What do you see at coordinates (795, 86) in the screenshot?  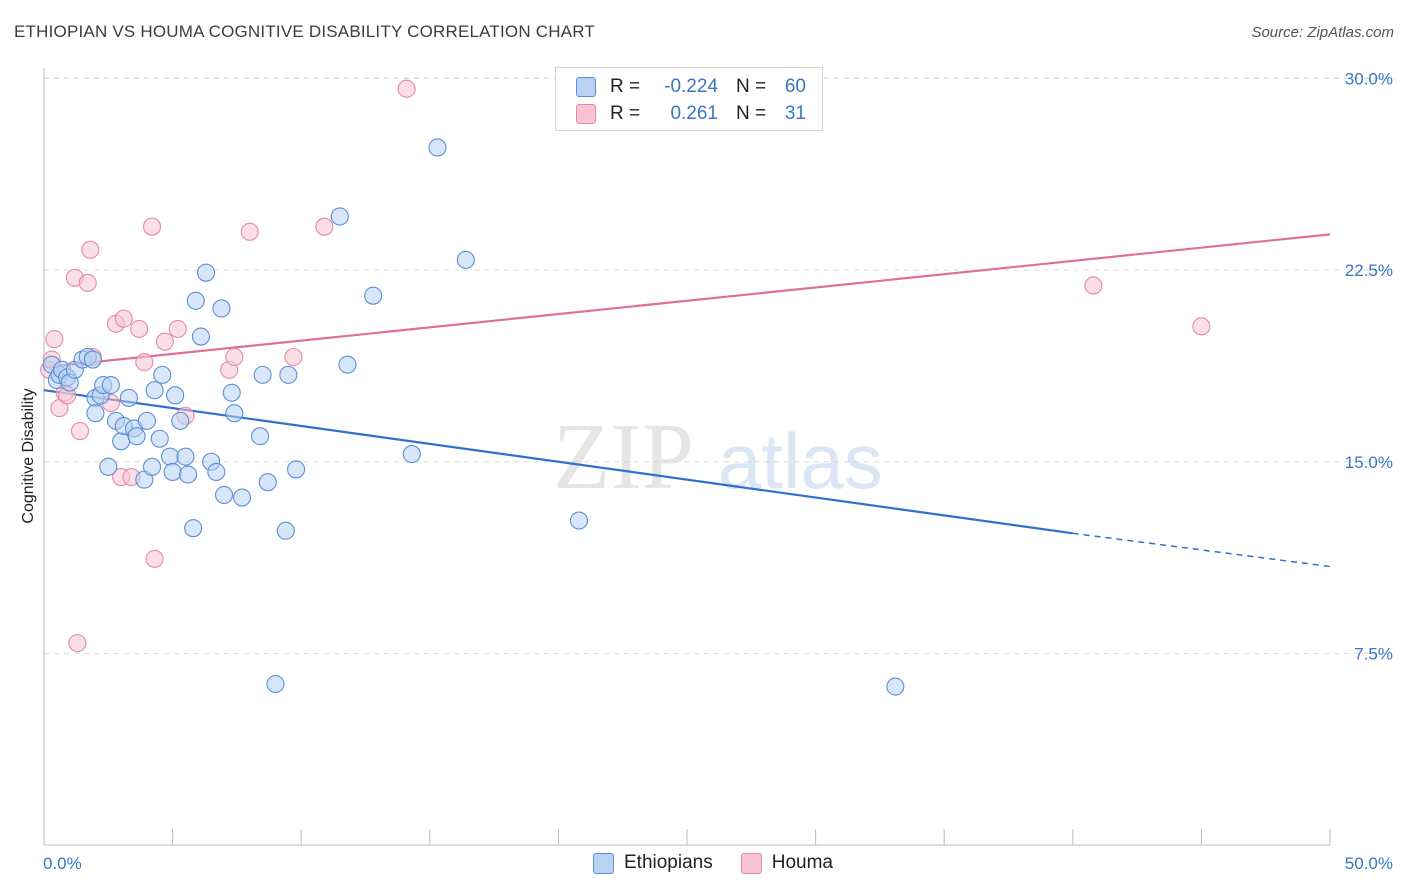 I see `legend-n-value: 60` at bounding box center [795, 86].